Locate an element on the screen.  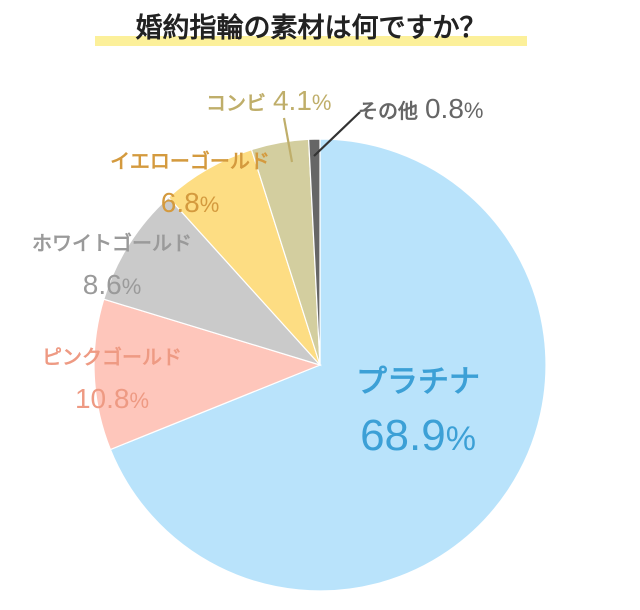
slice-unit-3: % is located at coordinates (132, 286).